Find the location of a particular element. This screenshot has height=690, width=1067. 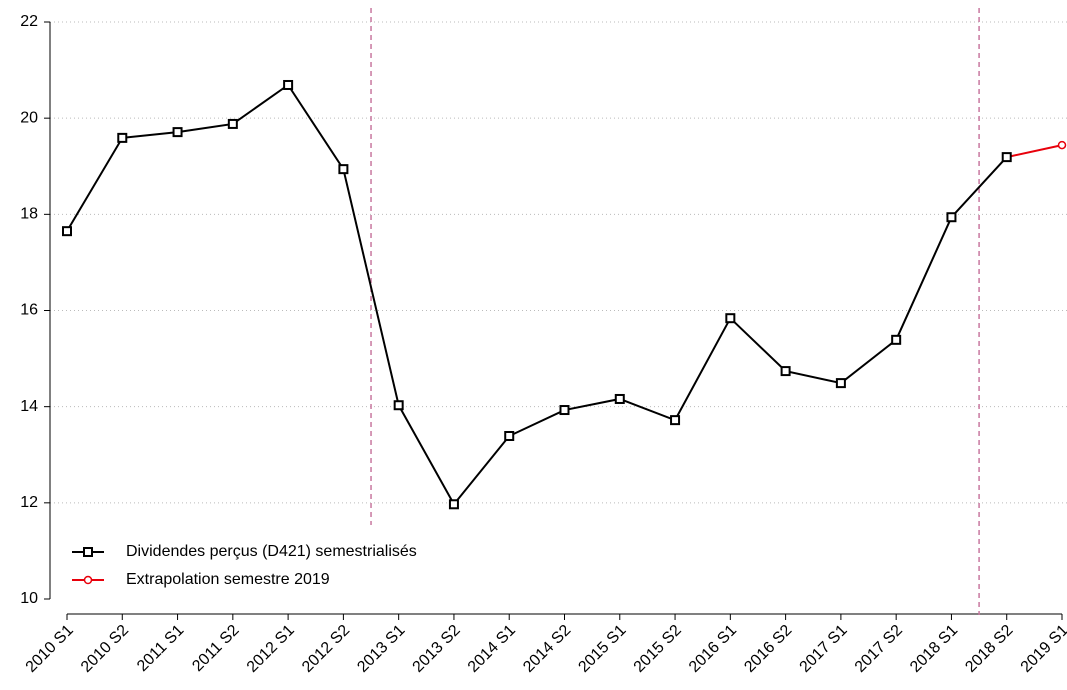

x-tick-label: 2011 S1 is located at coordinates (160, 648).